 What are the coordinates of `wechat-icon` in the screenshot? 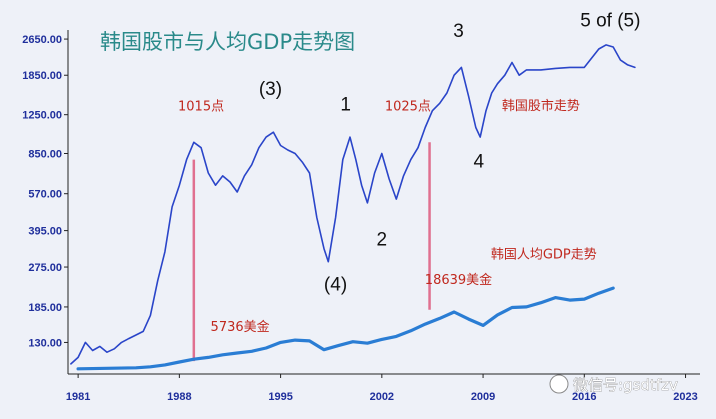 It's located at (559, 384).